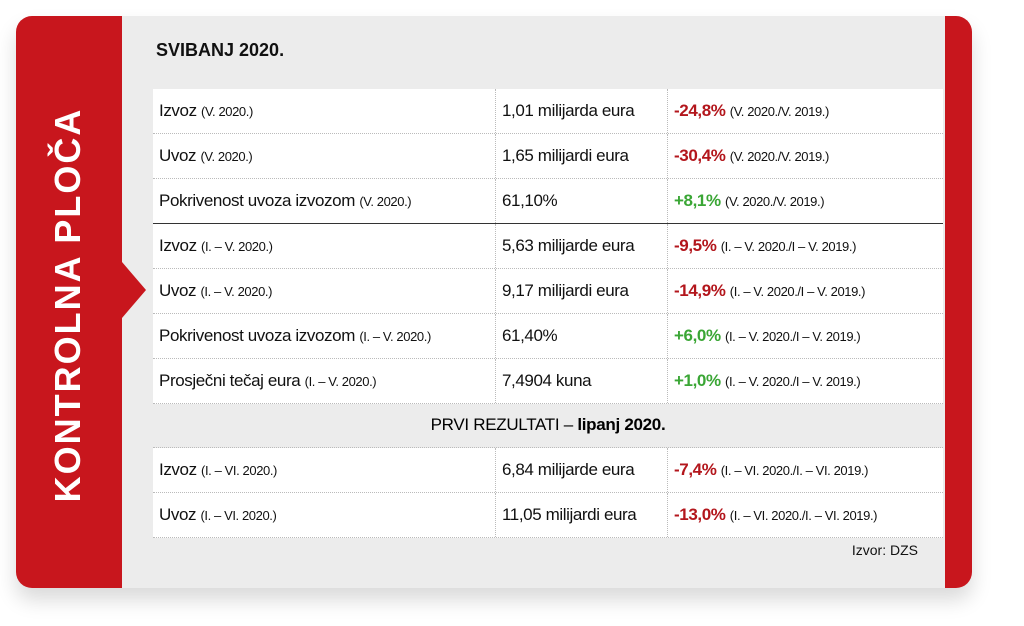 The height and width of the screenshot is (626, 1024). What do you see at coordinates (697, 200) in the screenshot?
I see `change: +8,1%` at bounding box center [697, 200].